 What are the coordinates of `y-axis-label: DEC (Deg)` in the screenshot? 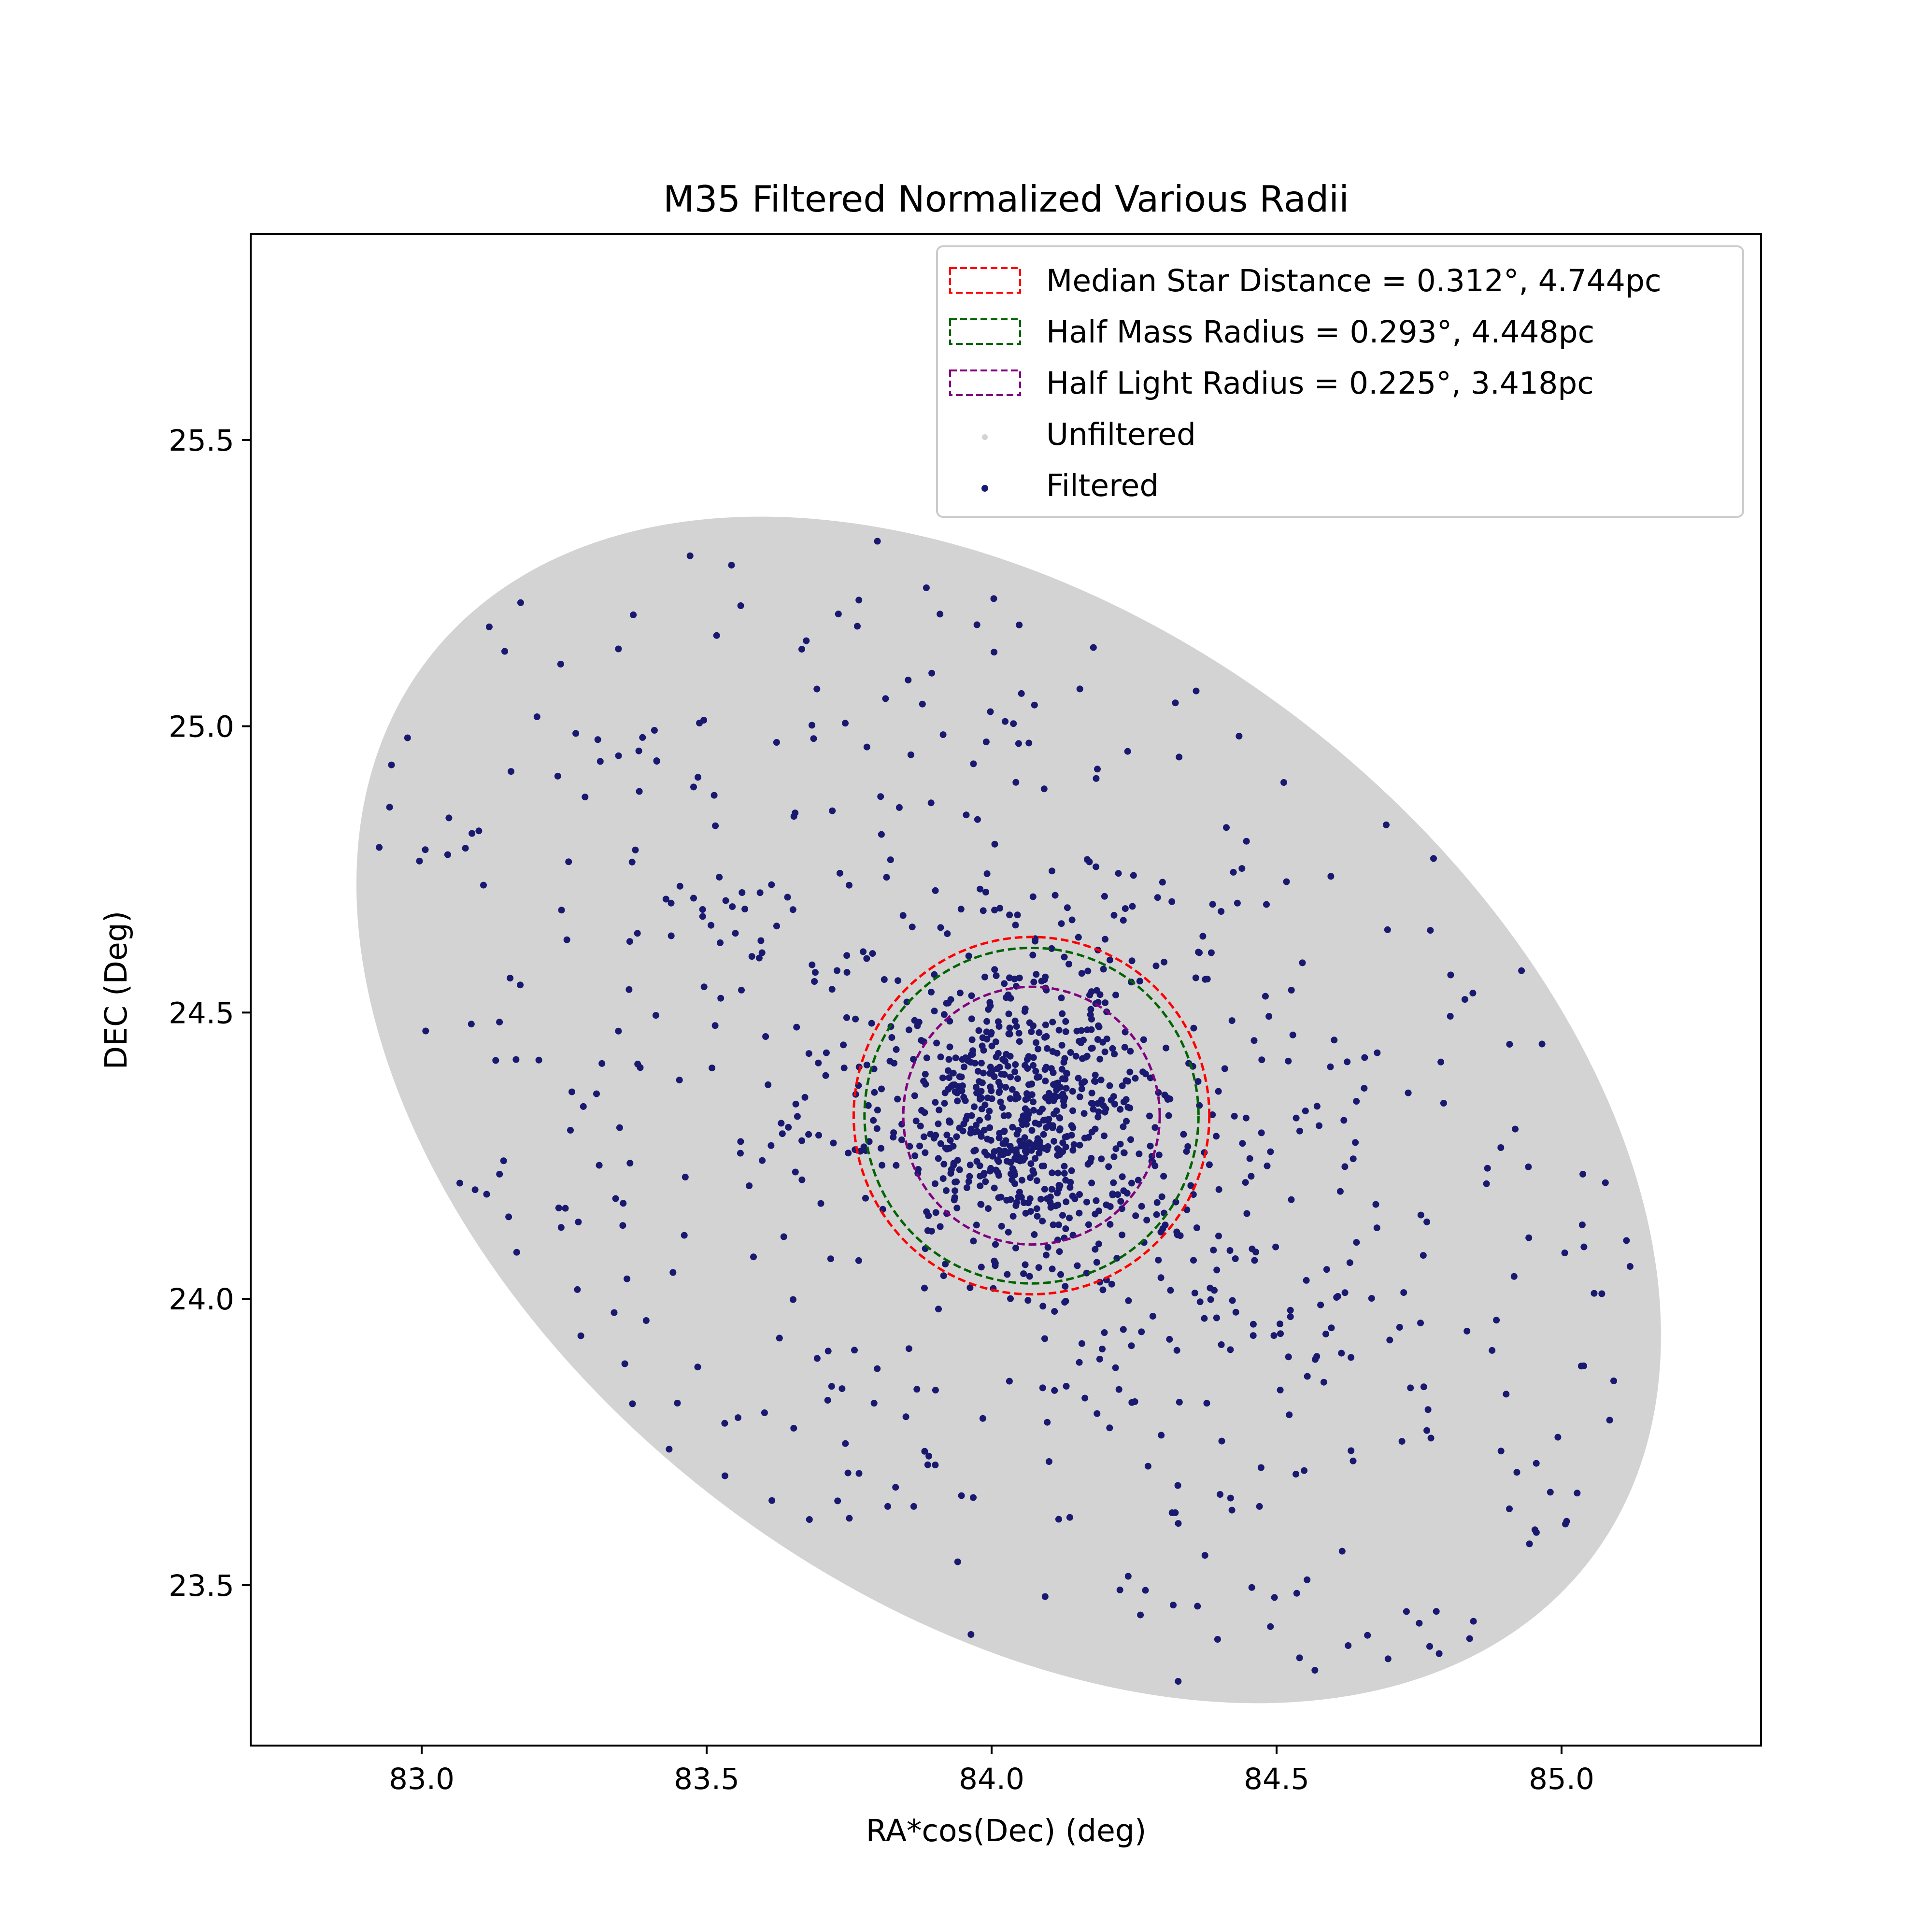 It's located at (116, 990).